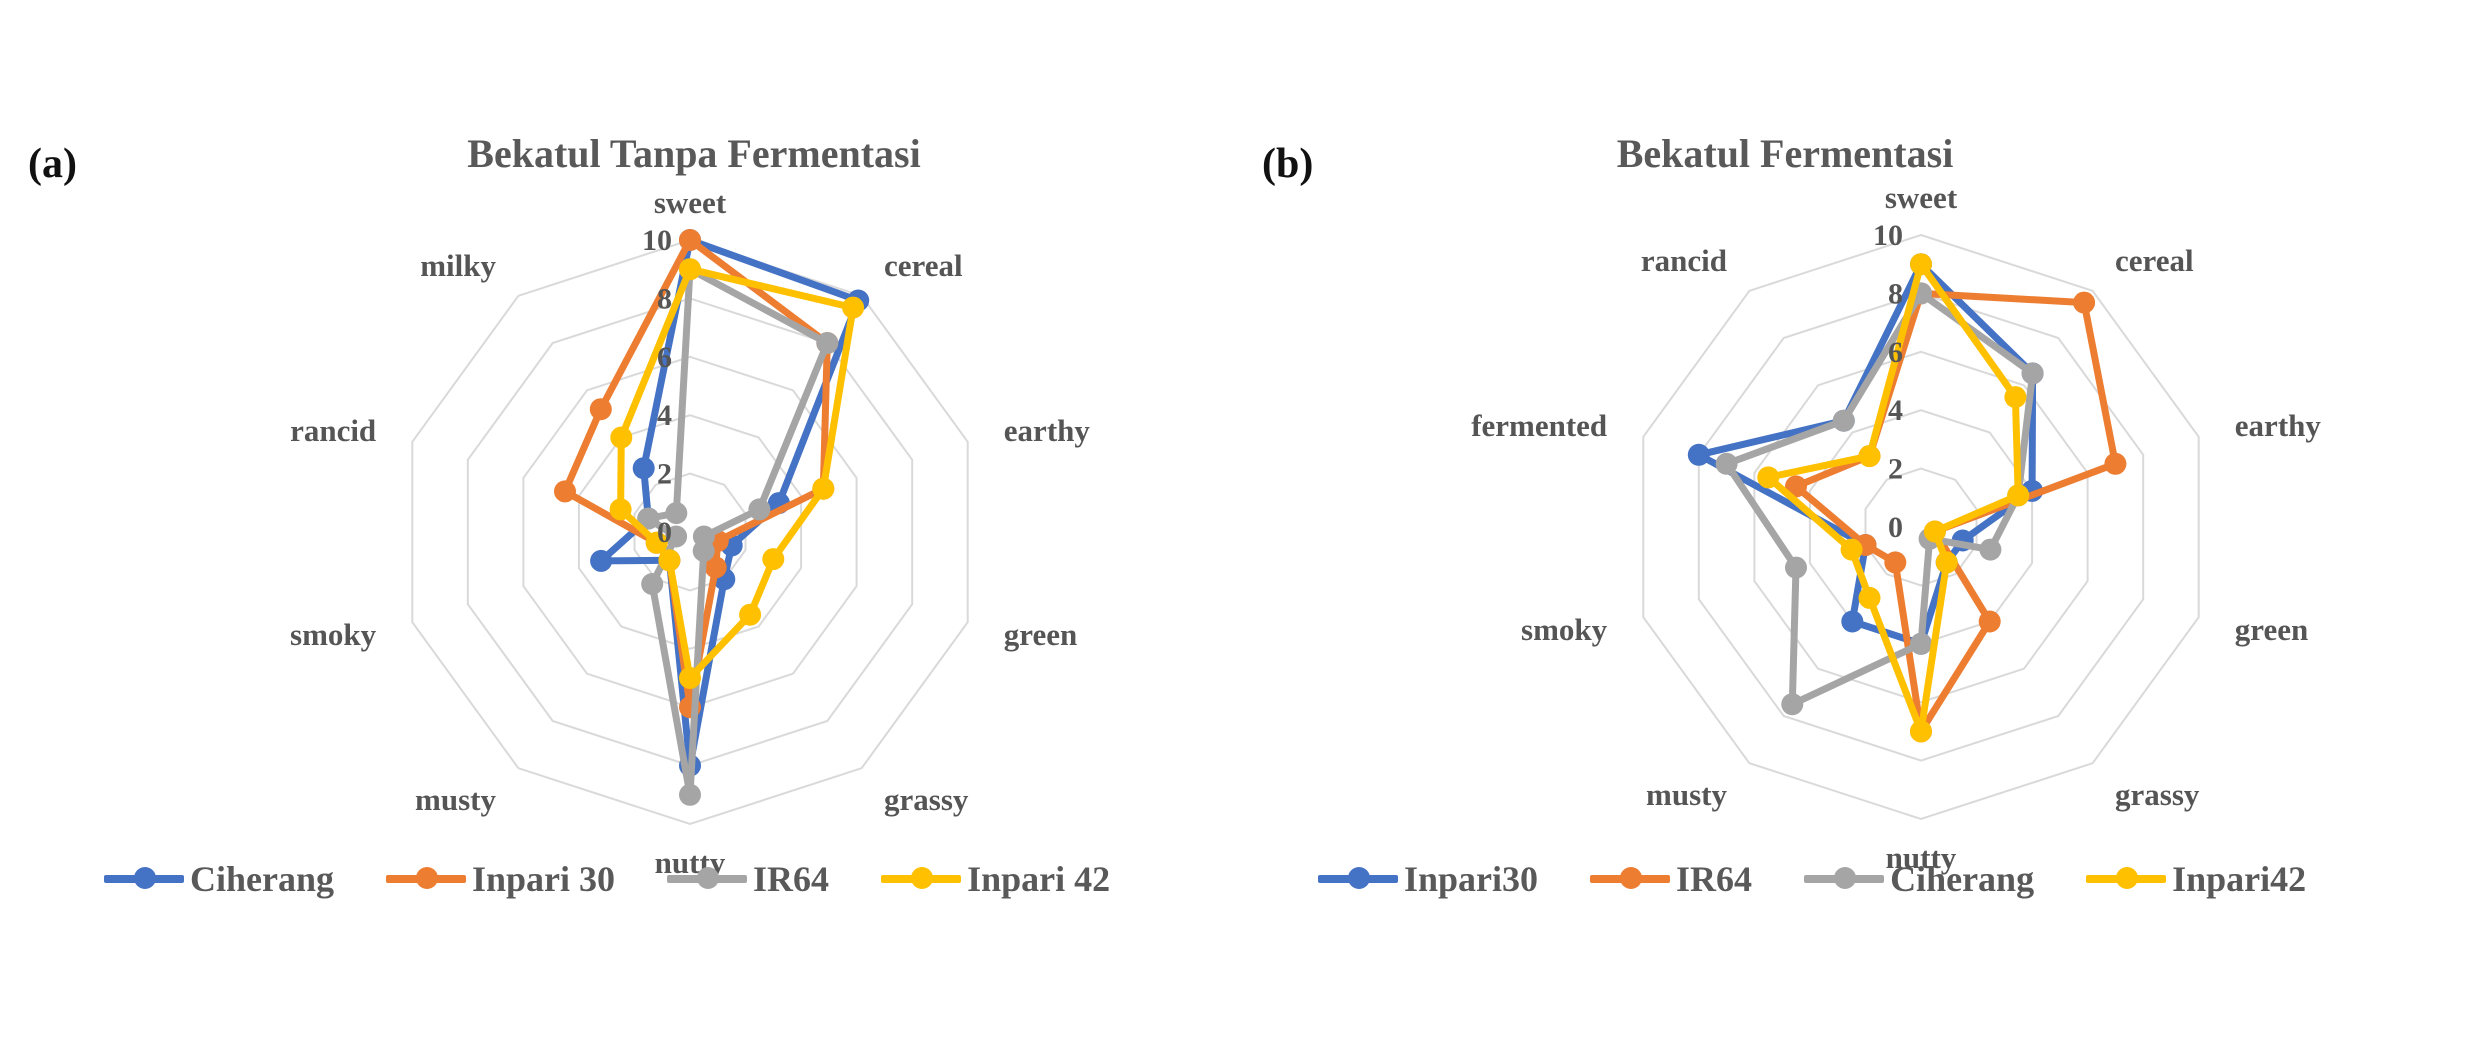  Describe the element at coordinates (791, 879) in the screenshot. I see `legend-label: IR64` at that location.